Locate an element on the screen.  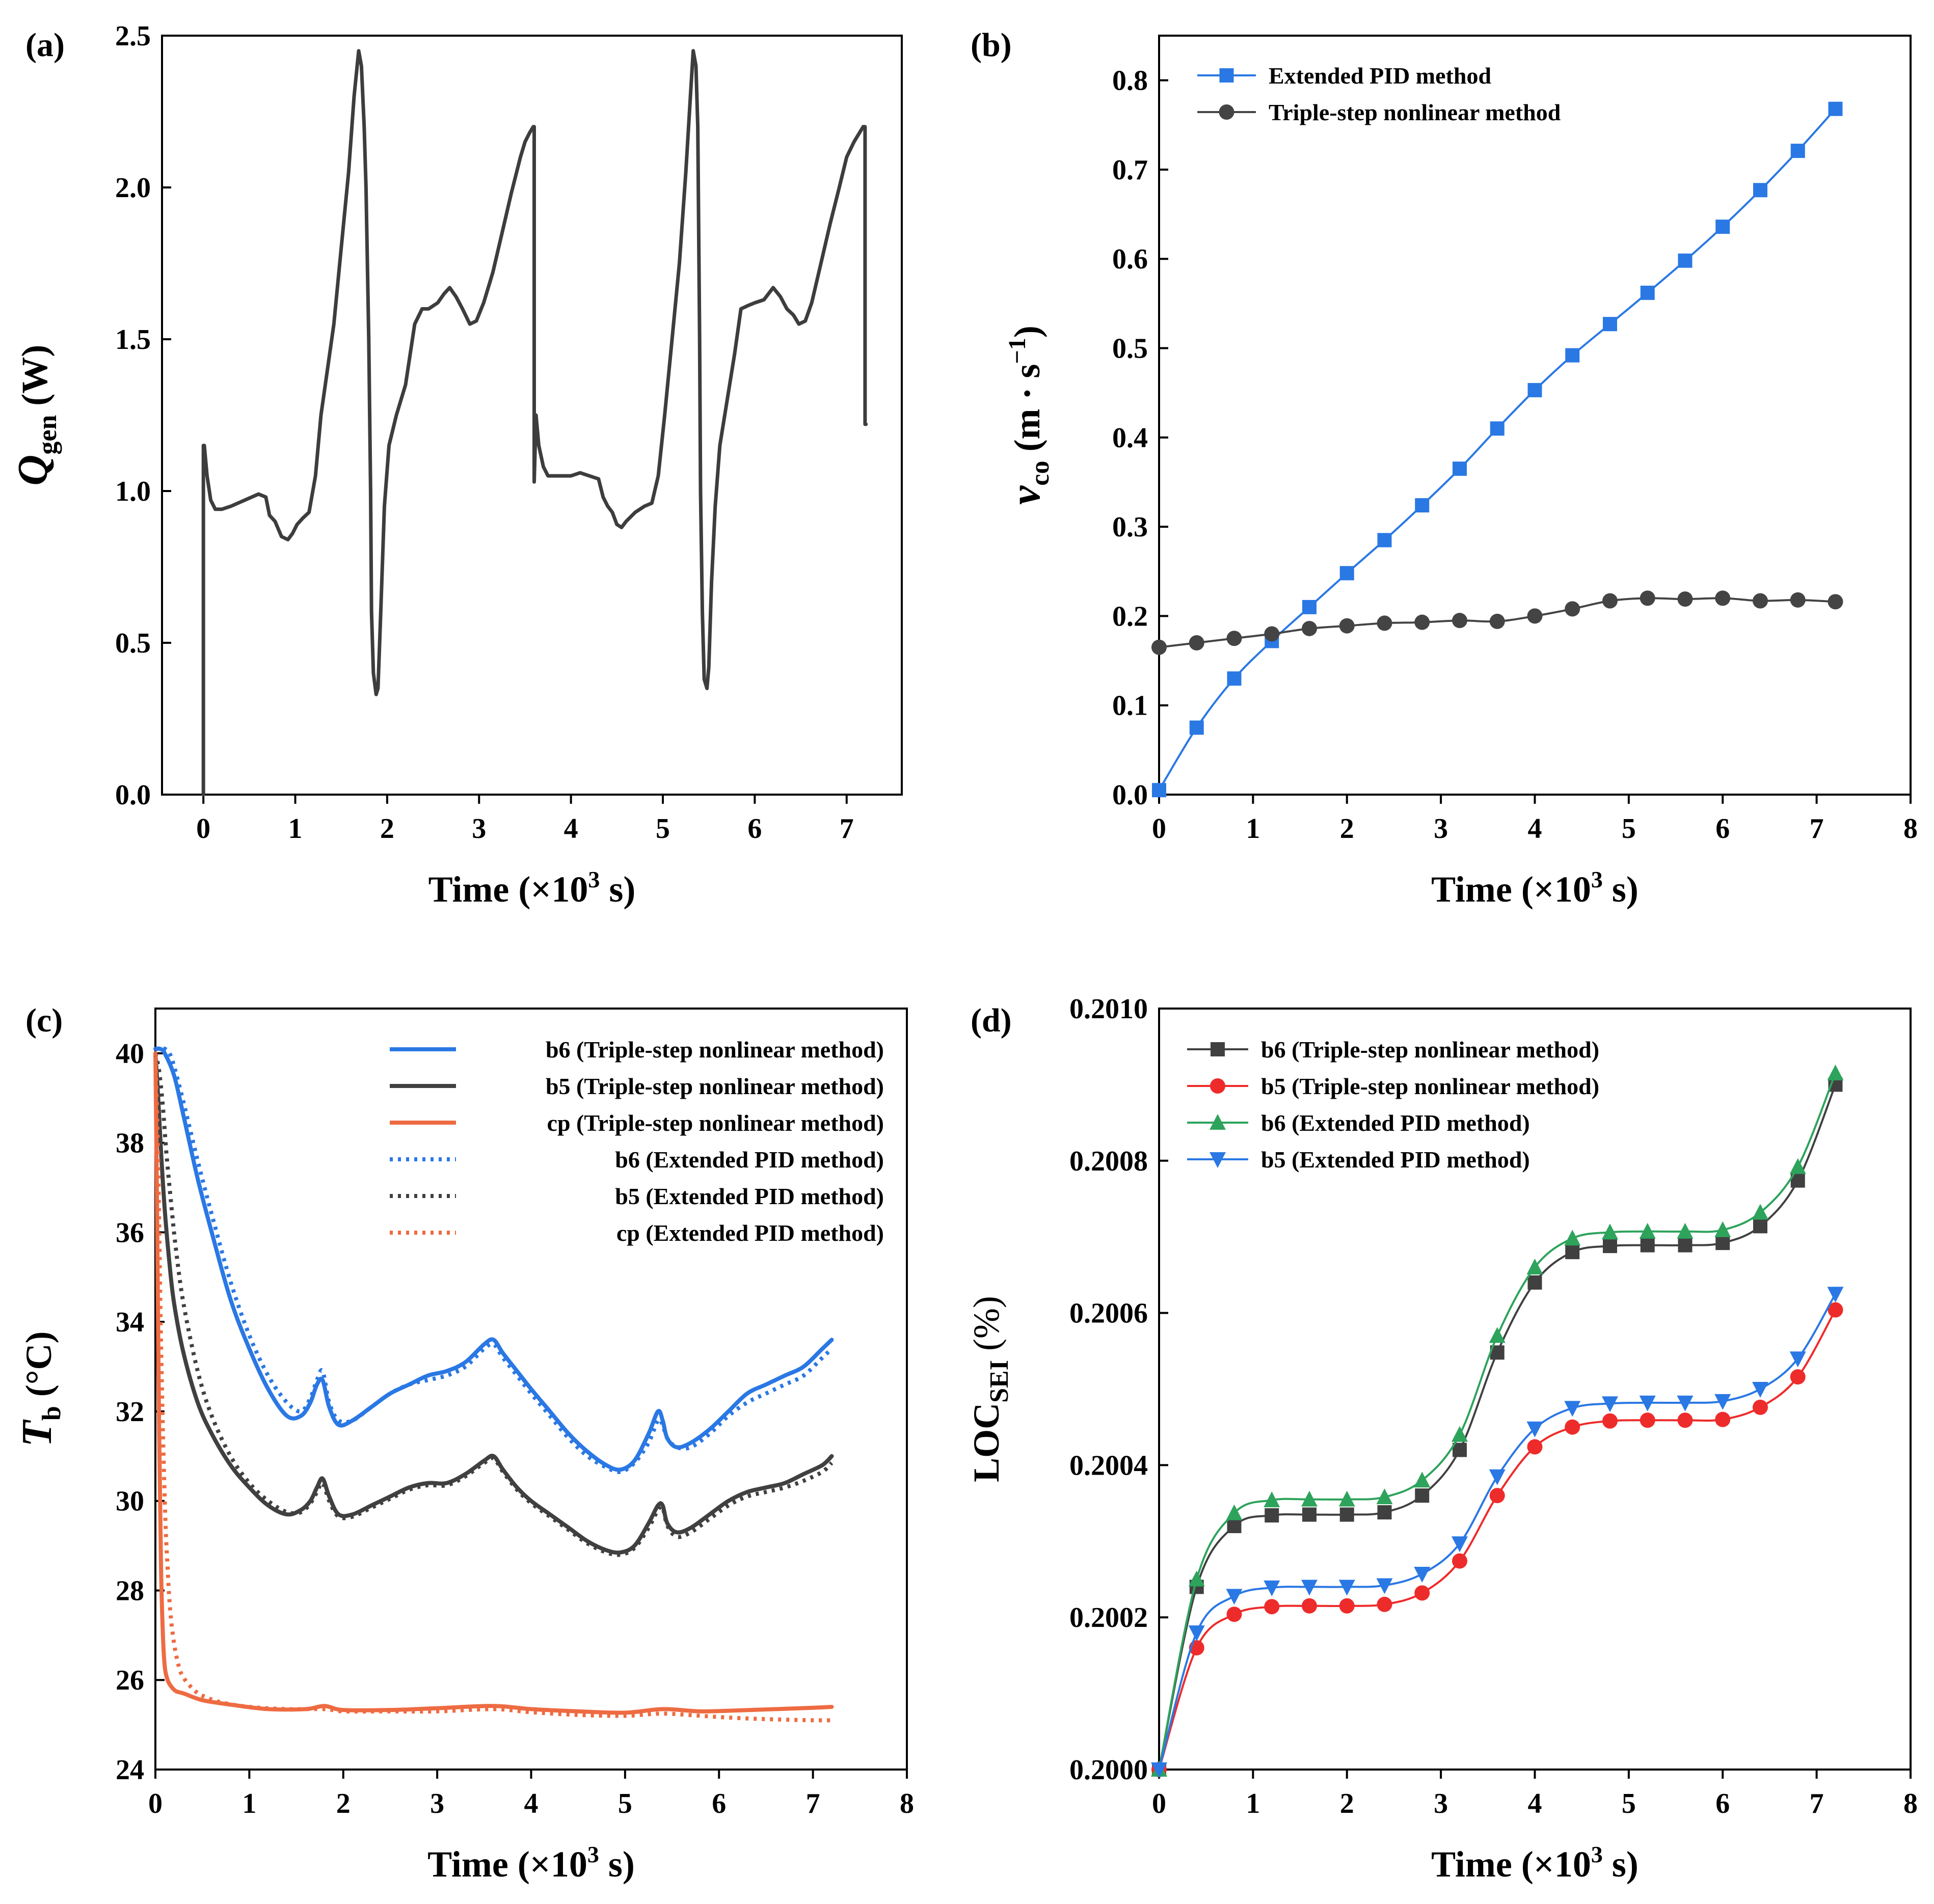
marker-circle-1-1-legend is located at coordinates (1226, 112).